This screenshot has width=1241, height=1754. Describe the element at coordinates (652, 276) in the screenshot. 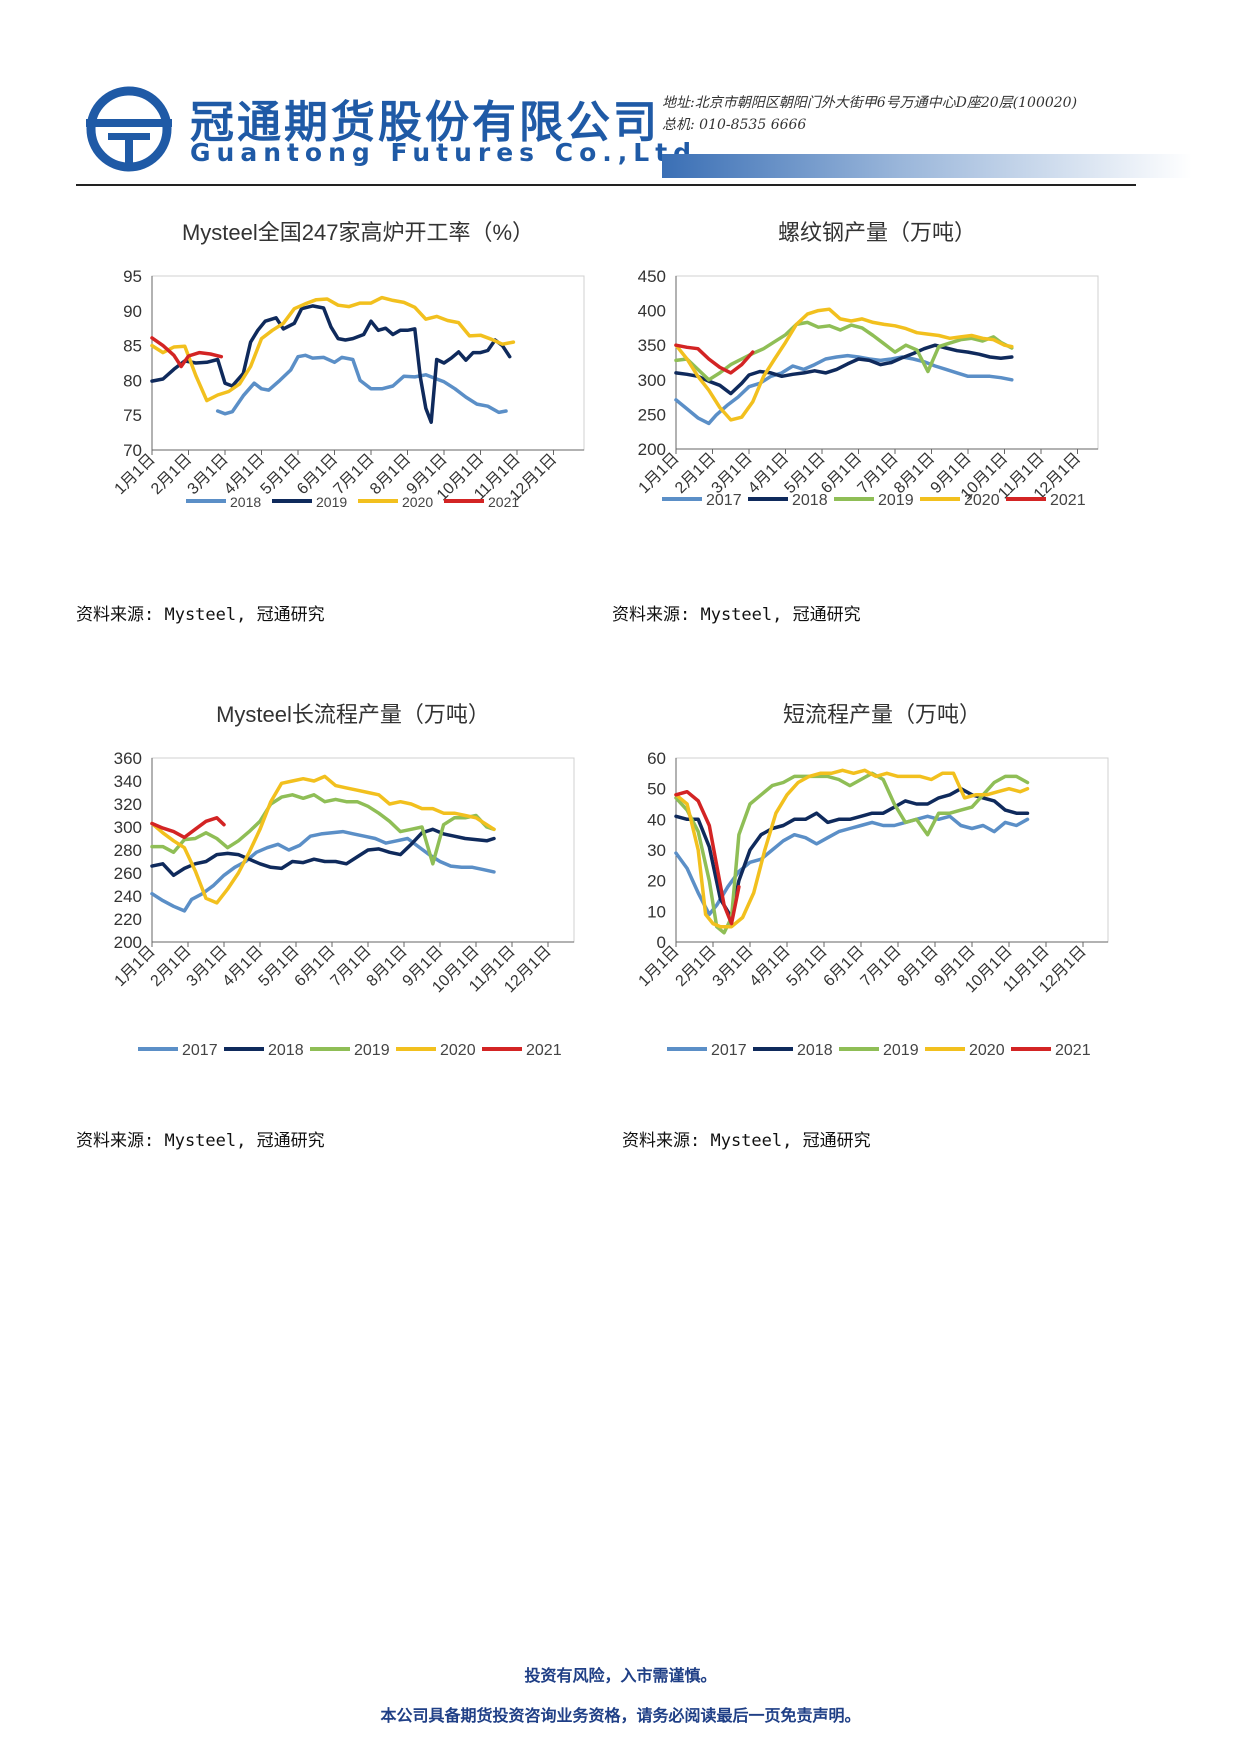

I see `y-tick-label: 450` at that location.